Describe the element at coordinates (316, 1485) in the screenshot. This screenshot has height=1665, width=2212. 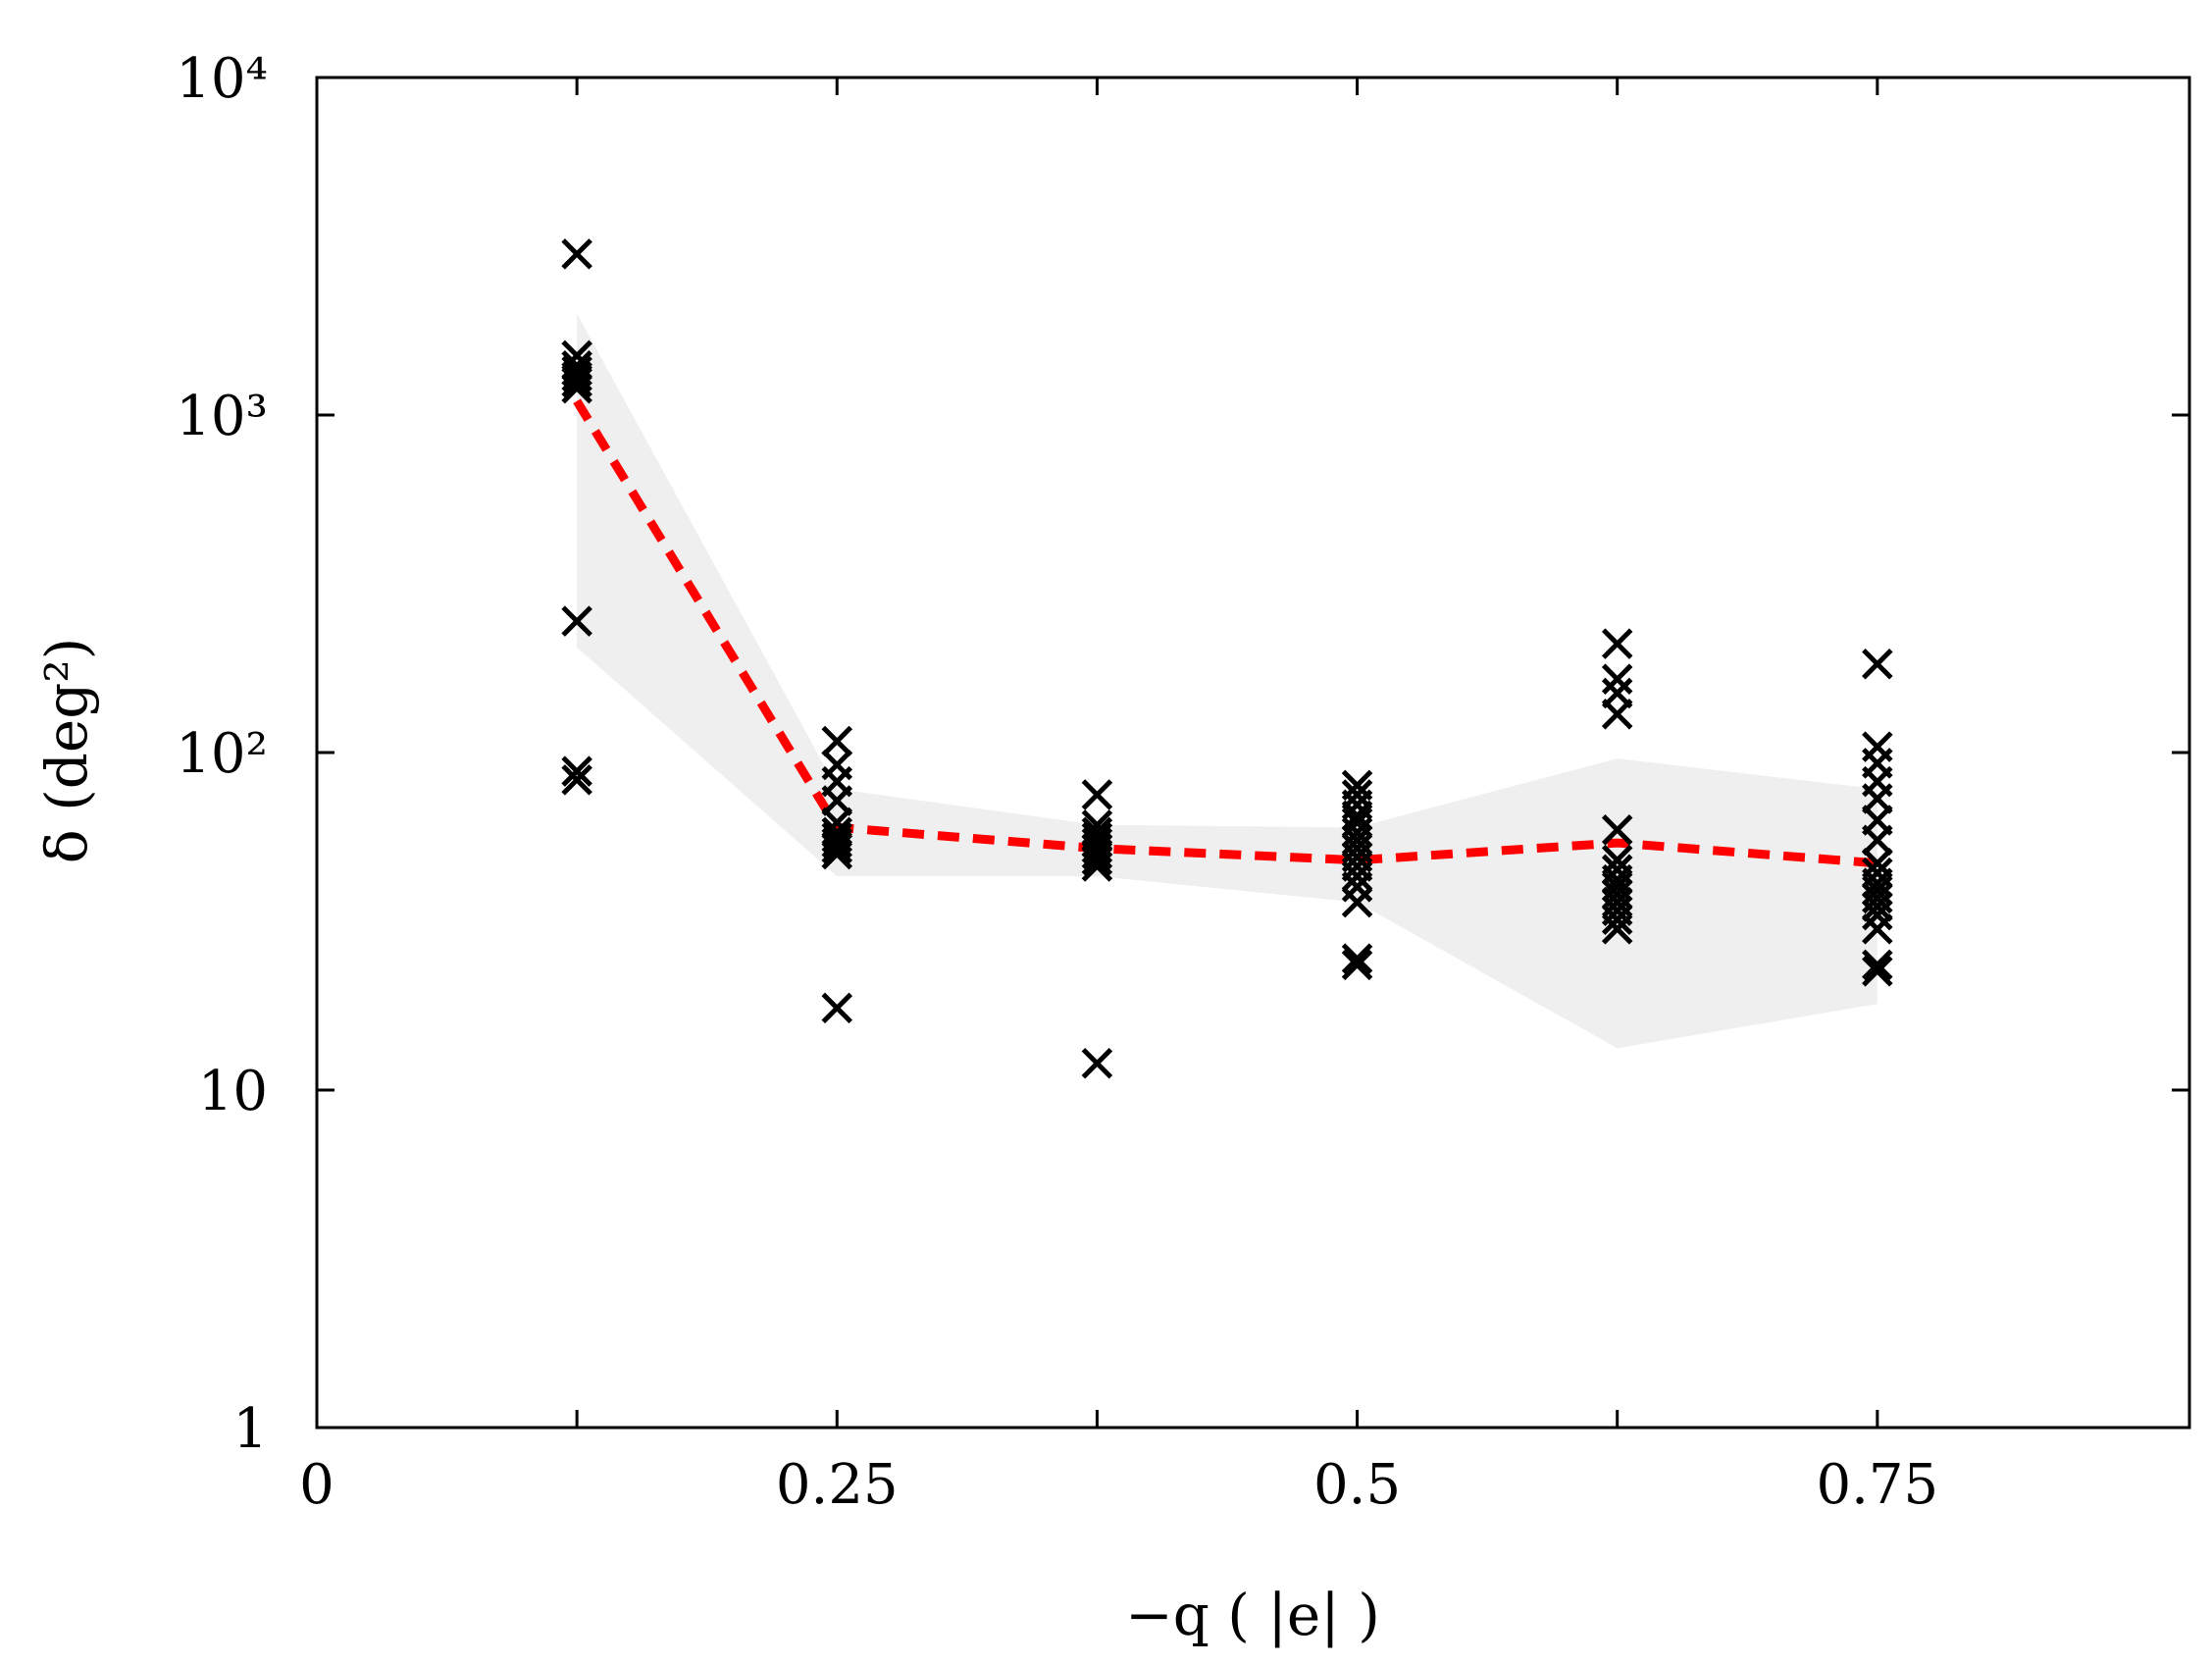
I see `x-tick-label: 0` at that location.